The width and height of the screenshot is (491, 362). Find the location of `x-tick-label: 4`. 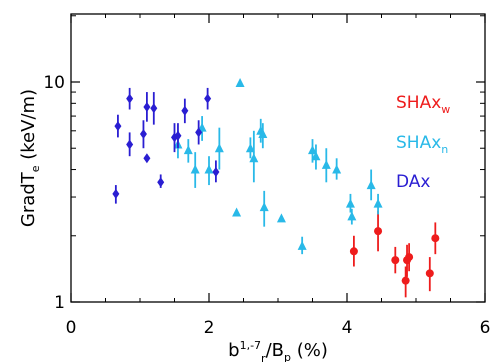

x-tick-label: 4 is located at coordinates (347, 328).